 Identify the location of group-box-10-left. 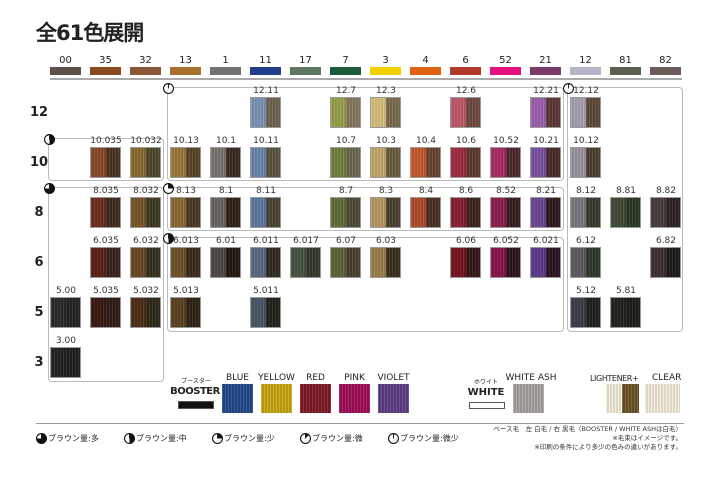
(106, 159).